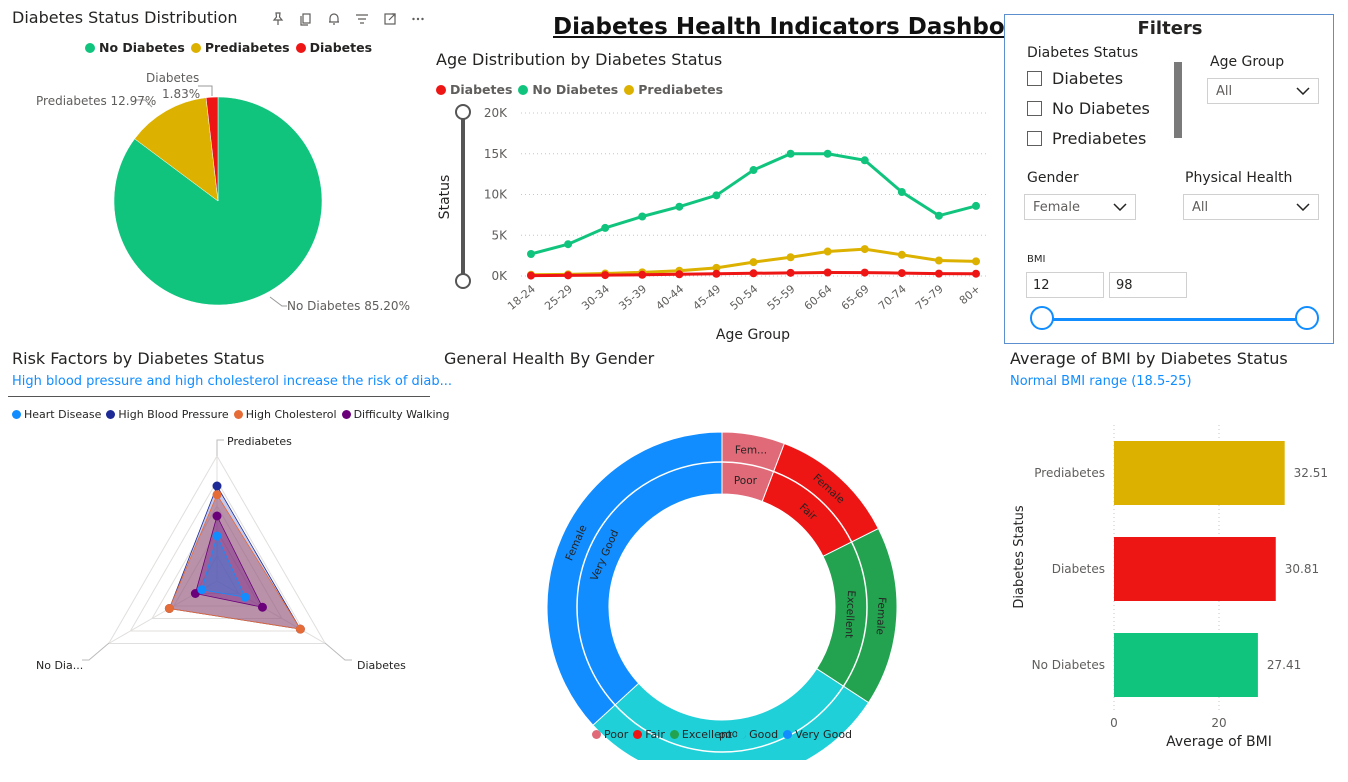 This screenshot has width=1348, height=782. What do you see at coordinates (172, 78) in the screenshot?
I see `pie-label-diabetes-name: Diabetes` at bounding box center [172, 78].